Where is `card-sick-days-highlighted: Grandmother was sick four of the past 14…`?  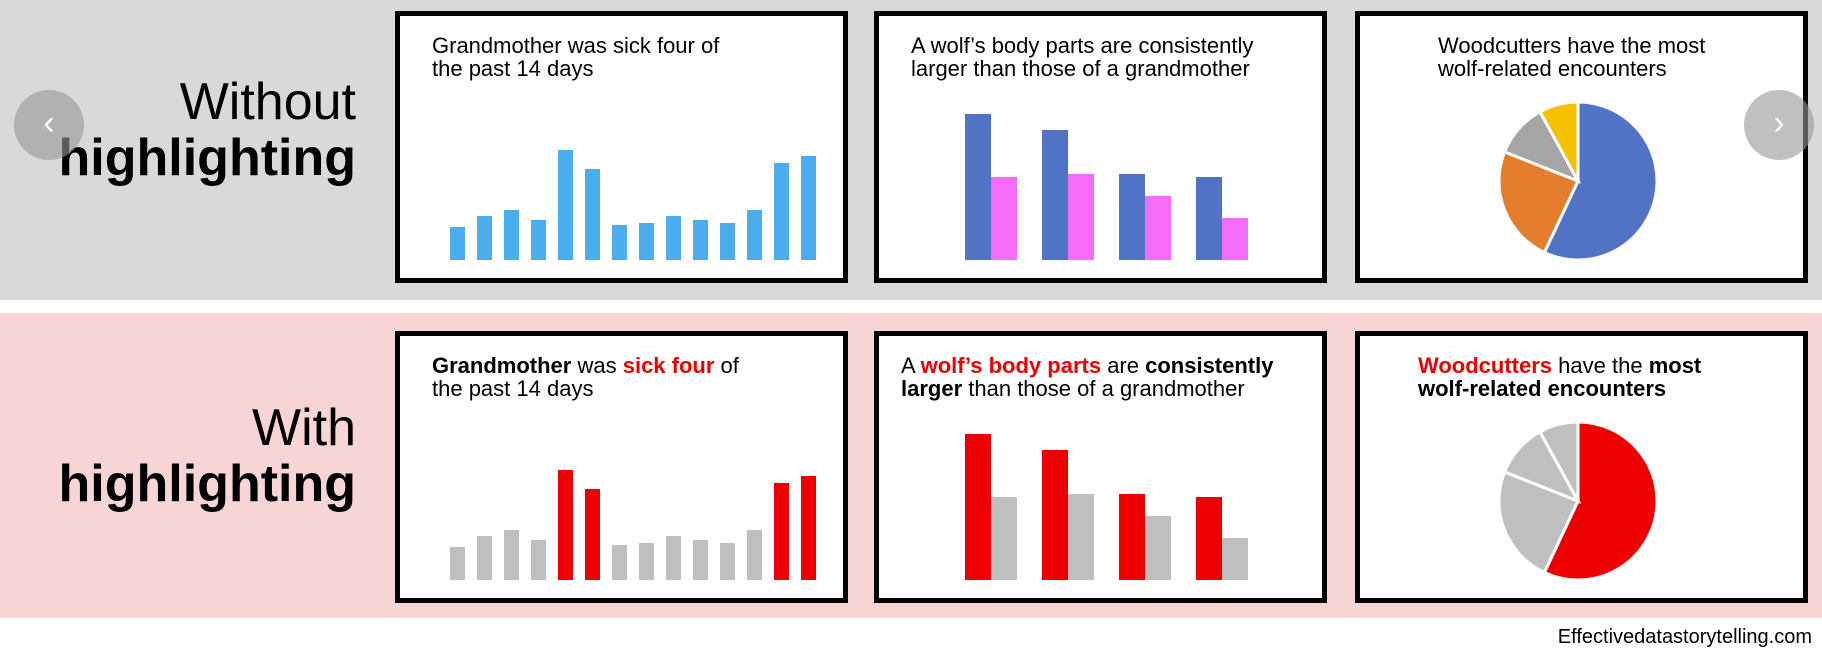 card-sick-days-highlighted: Grandmother was sick four of the past 14… is located at coordinates (621, 467).